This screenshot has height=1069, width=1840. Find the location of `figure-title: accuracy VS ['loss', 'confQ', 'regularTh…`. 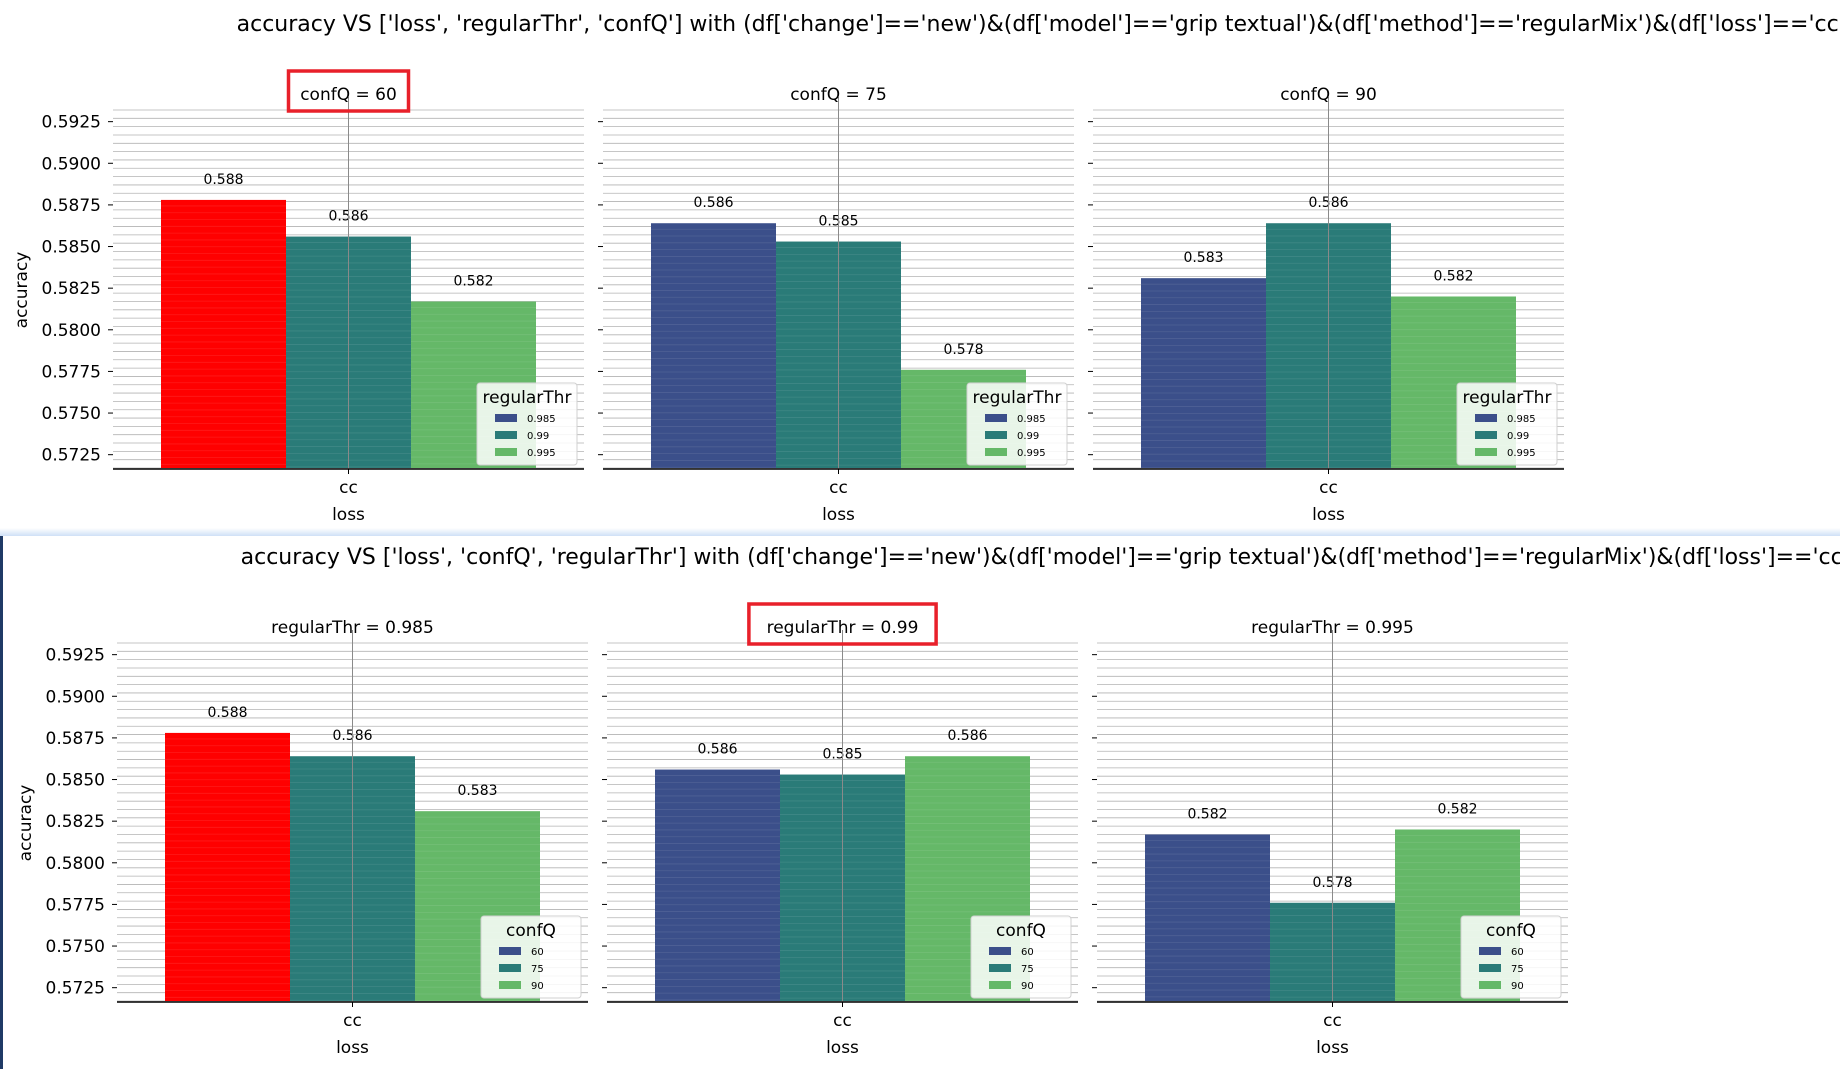

figure-title: accuracy VS ['loss', 'confQ', 'regularTh… is located at coordinates (1040, 557).